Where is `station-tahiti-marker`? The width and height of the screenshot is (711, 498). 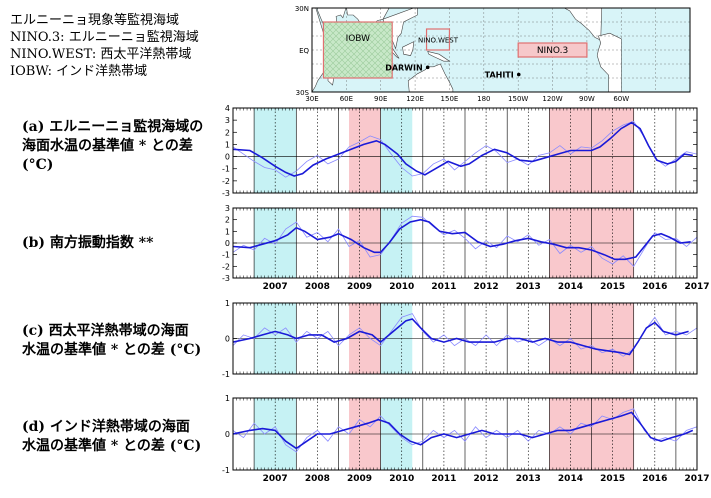
station-tahiti-marker is located at coordinates (518, 74).